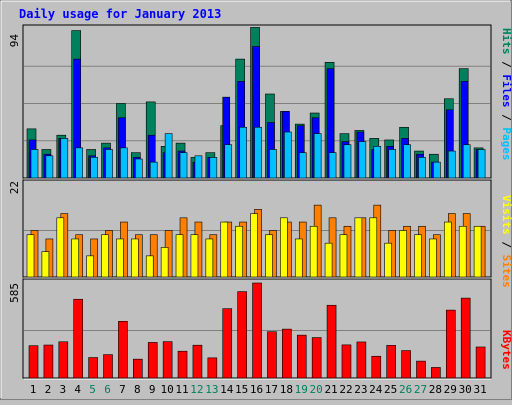  I want to click on legend-pages: Pages, so click(506, 143).